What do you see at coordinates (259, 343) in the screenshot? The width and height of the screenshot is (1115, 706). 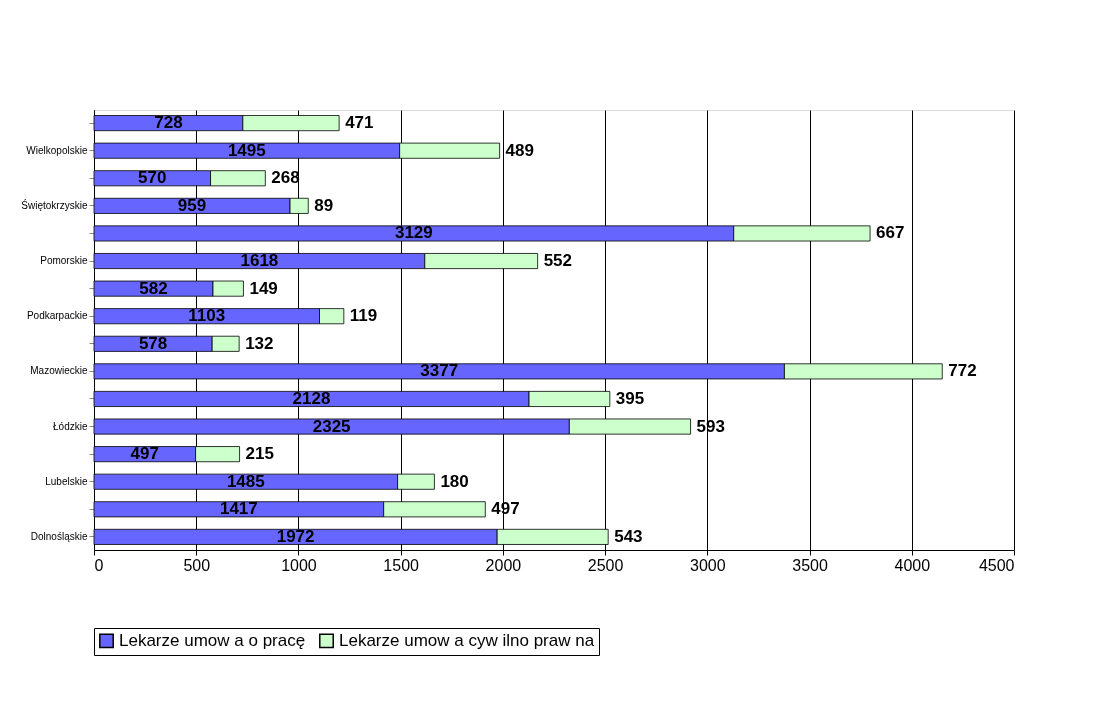 I see `data-label: 132` at bounding box center [259, 343].